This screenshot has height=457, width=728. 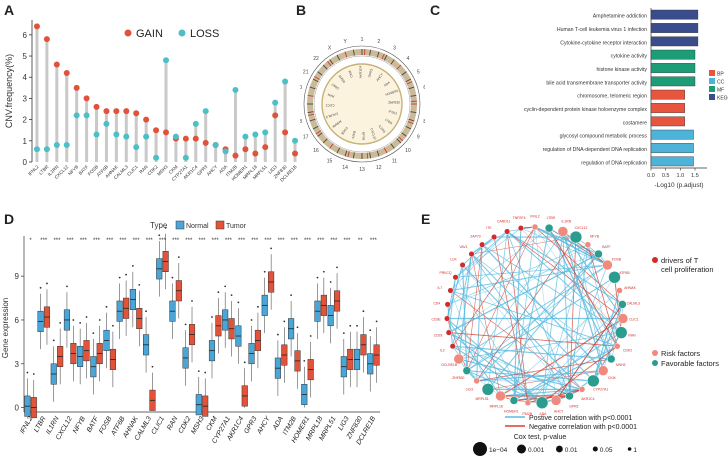 What do you see at coordinates (581, 228) in the screenshot?
I see `node-label: CXCL12` at bounding box center [581, 228].